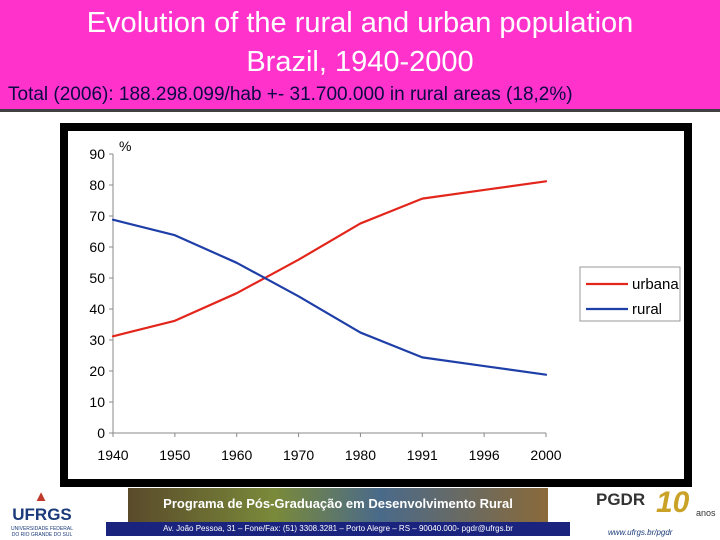 The image size is (720, 540). I want to click on pgdr-logo-text: PGDR, so click(621, 499).